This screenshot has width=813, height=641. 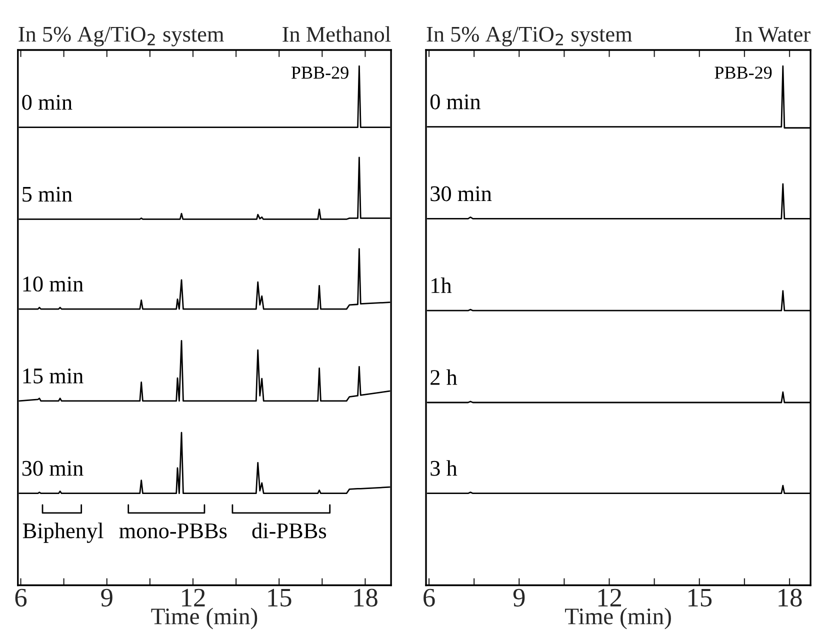 What do you see at coordinates (53, 376) in the screenshot?
I see `series-label: 15 min` at bounding box center [53, 376].